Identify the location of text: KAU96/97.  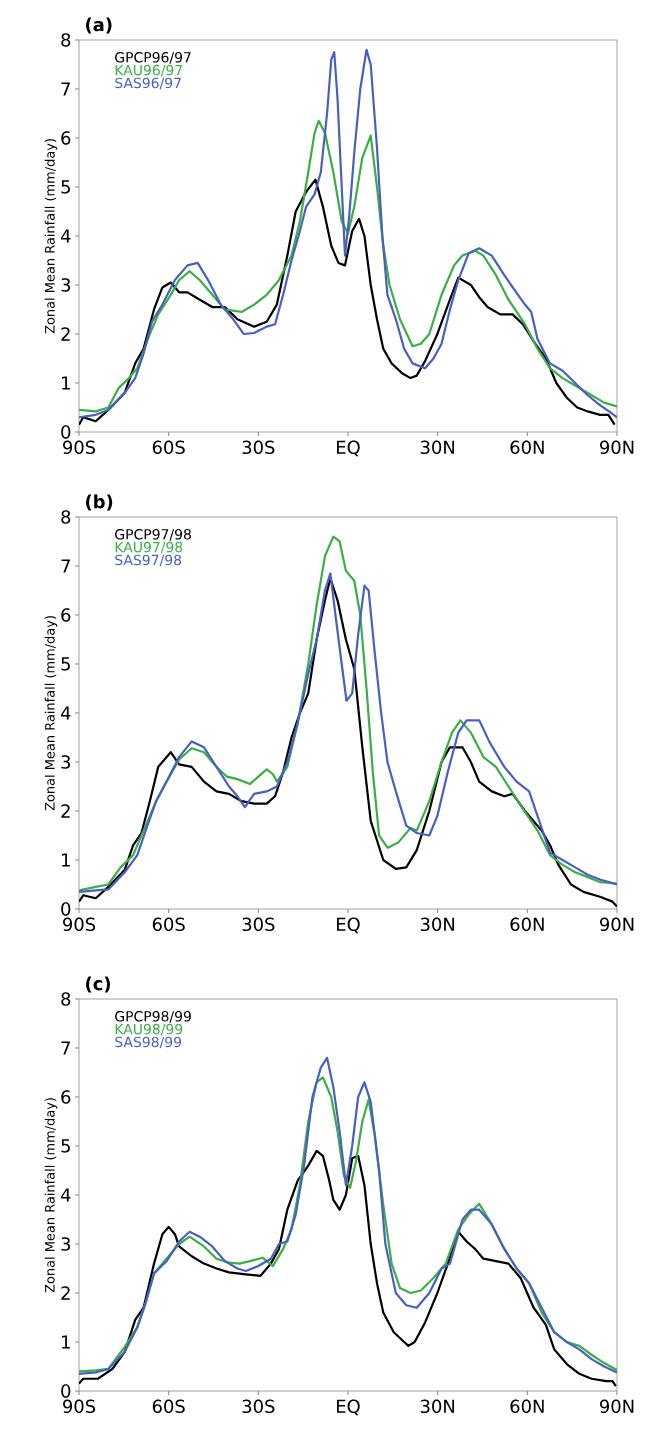
(148, 70).